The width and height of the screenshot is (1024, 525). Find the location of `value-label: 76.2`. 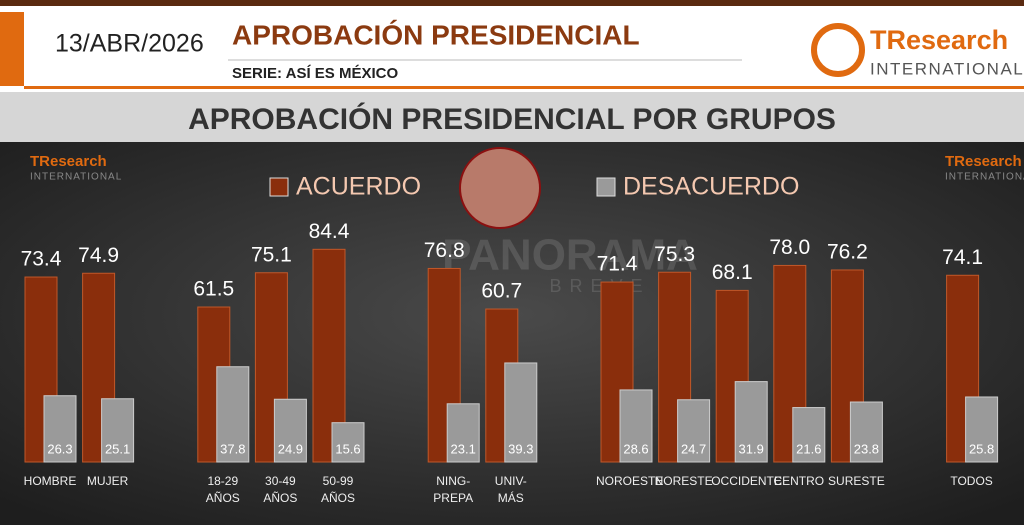

value-label: 76.2 is located at coordinates (847, 252).